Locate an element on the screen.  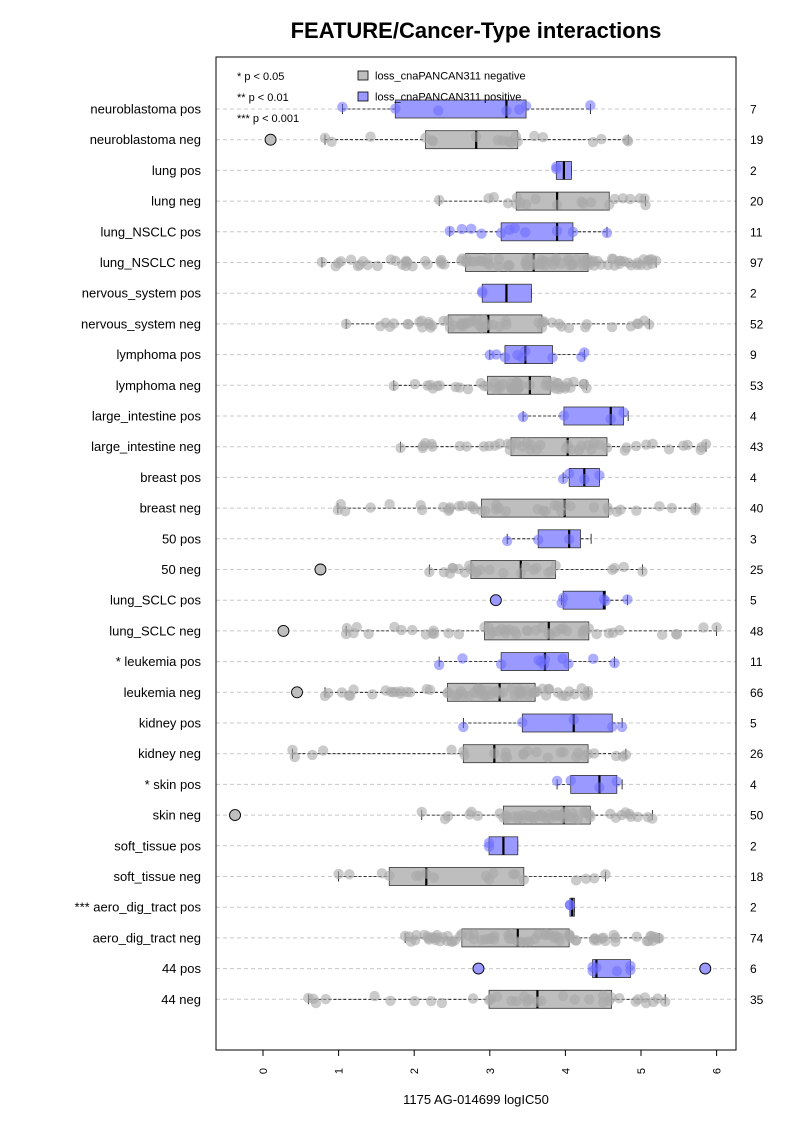
group-label: soft_tissue neg is located at coordinates (157, 876).